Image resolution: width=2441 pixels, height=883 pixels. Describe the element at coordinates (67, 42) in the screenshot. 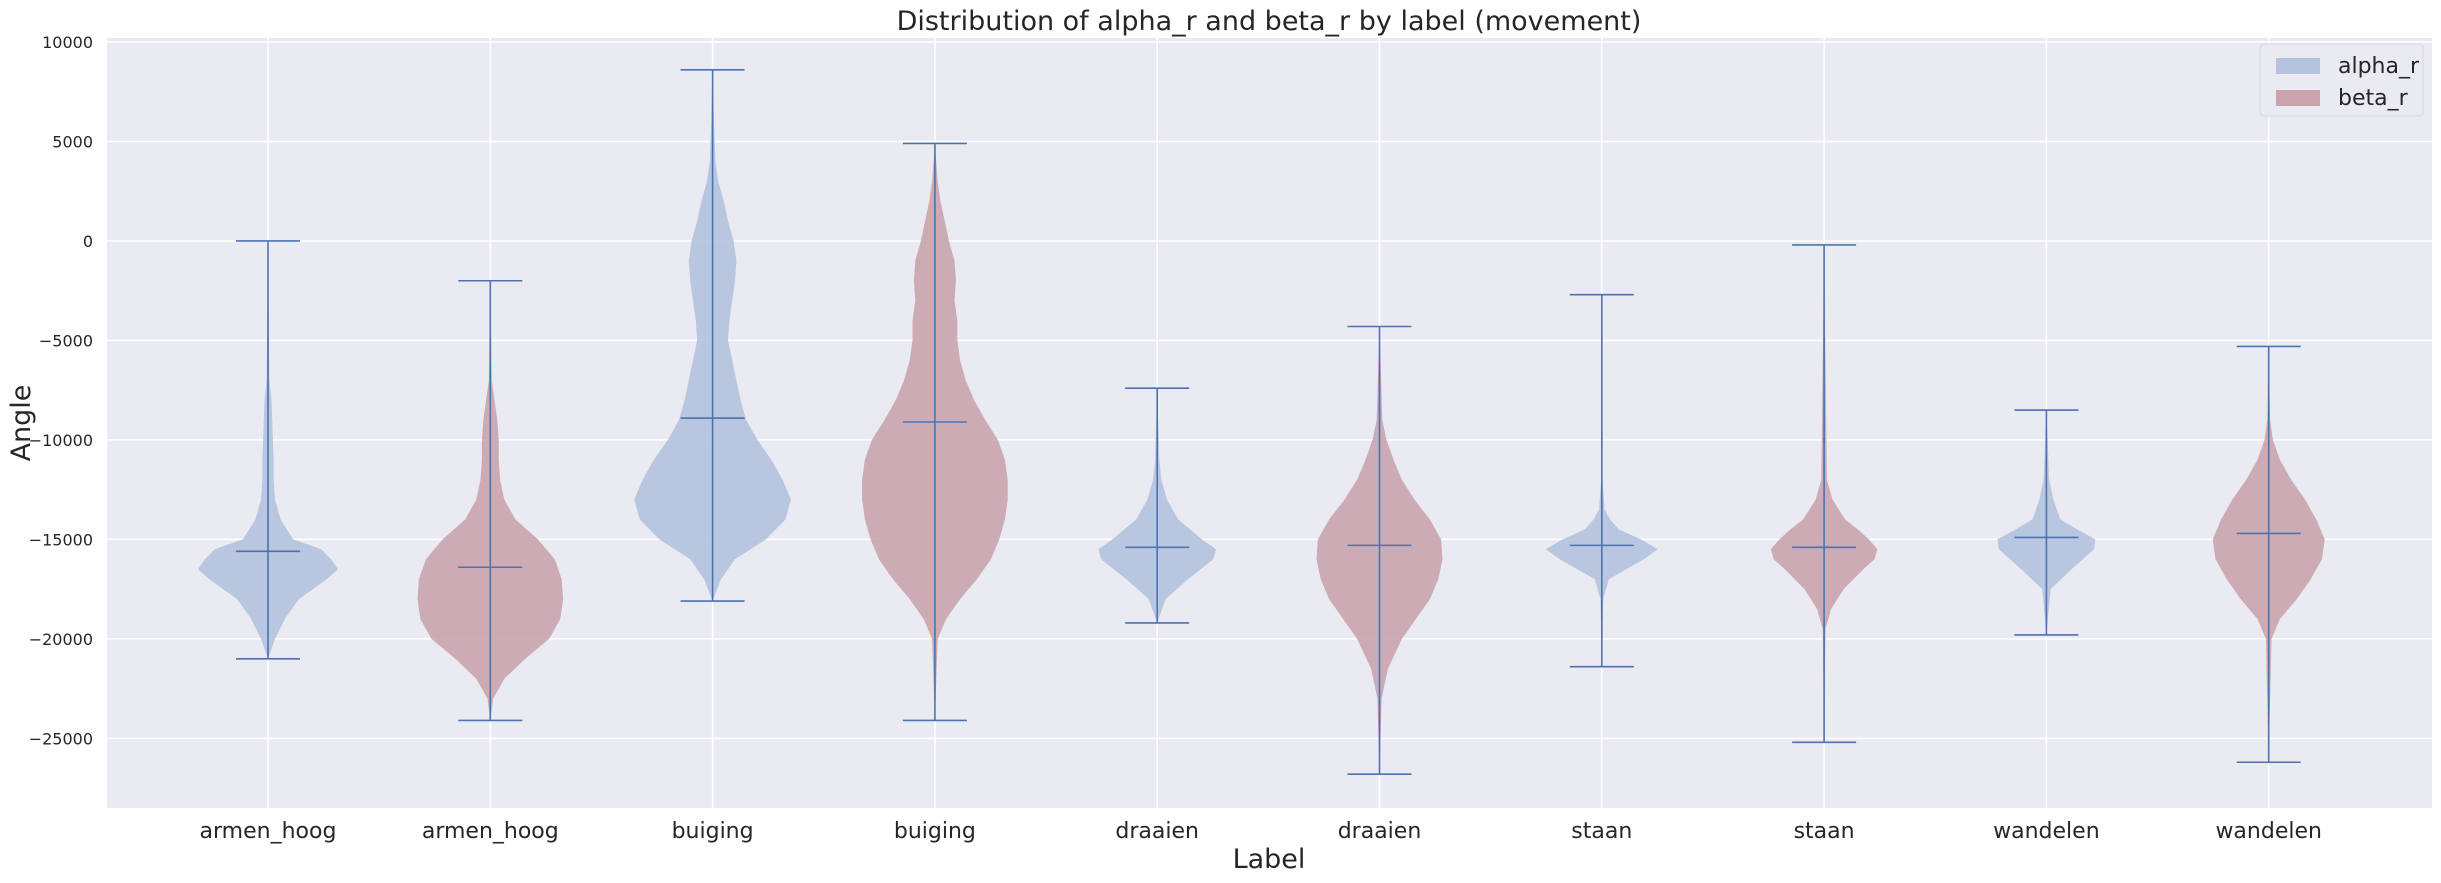

I see `y-tick-label: 10000` at that location.